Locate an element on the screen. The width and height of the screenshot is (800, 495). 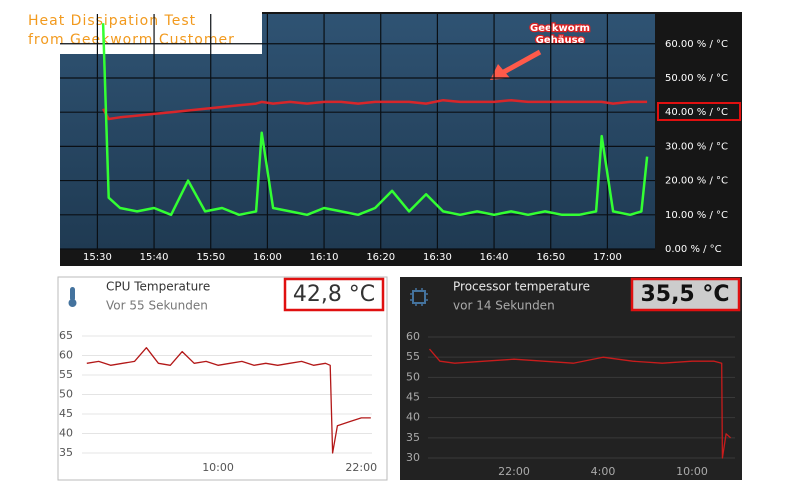
arrow is located at coordinates (521, 62).